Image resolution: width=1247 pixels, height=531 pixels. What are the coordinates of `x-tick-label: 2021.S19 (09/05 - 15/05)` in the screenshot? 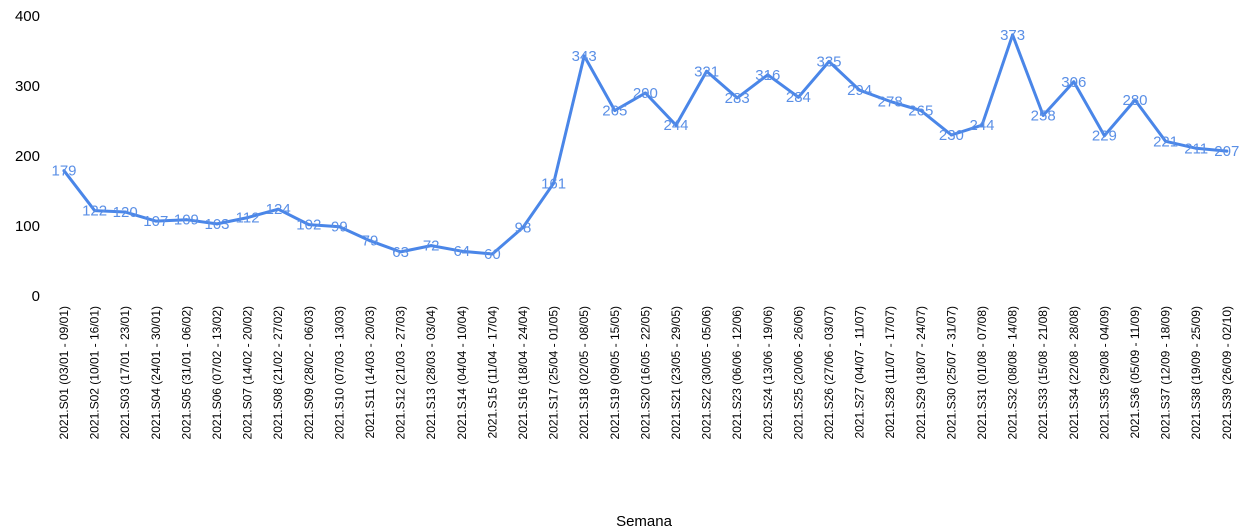 It's located at (615, 372).